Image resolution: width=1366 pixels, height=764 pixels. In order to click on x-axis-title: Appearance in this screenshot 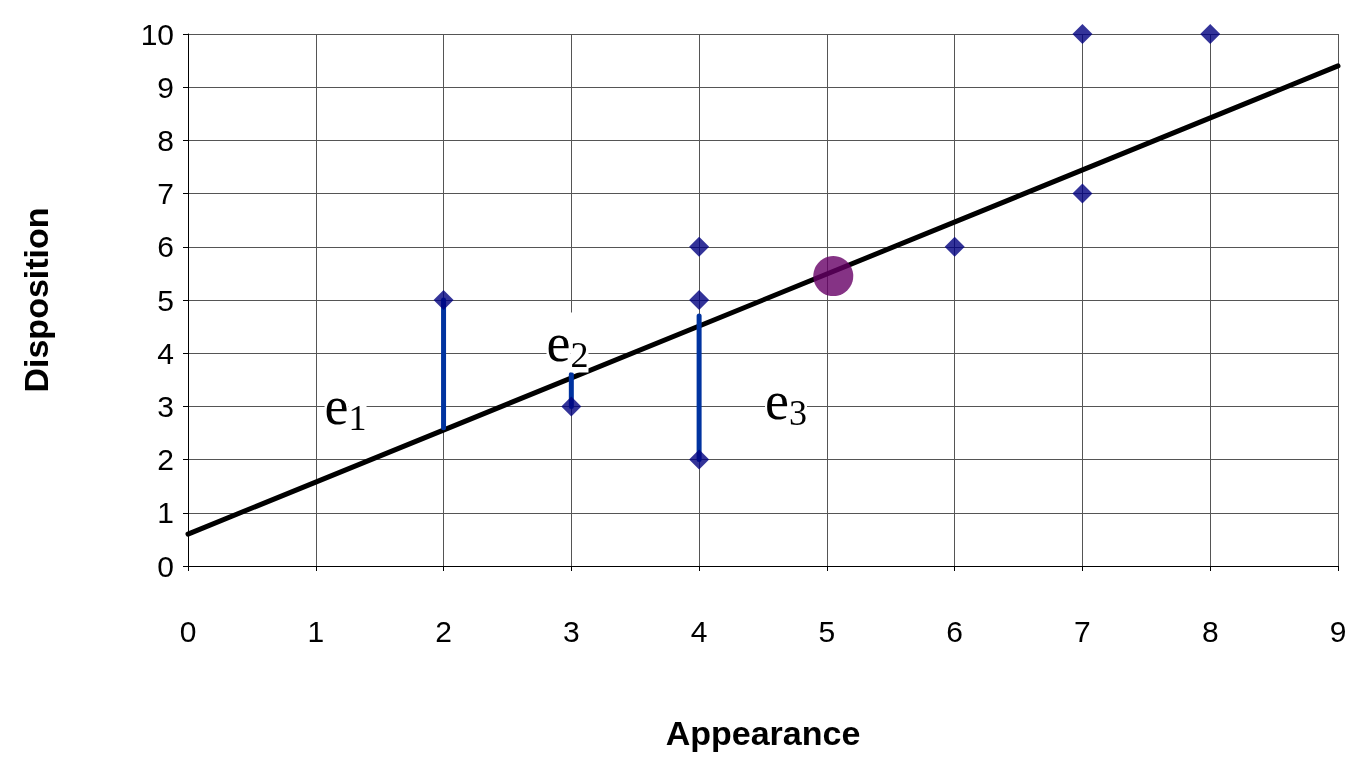, I will do `click(763, 733)`.